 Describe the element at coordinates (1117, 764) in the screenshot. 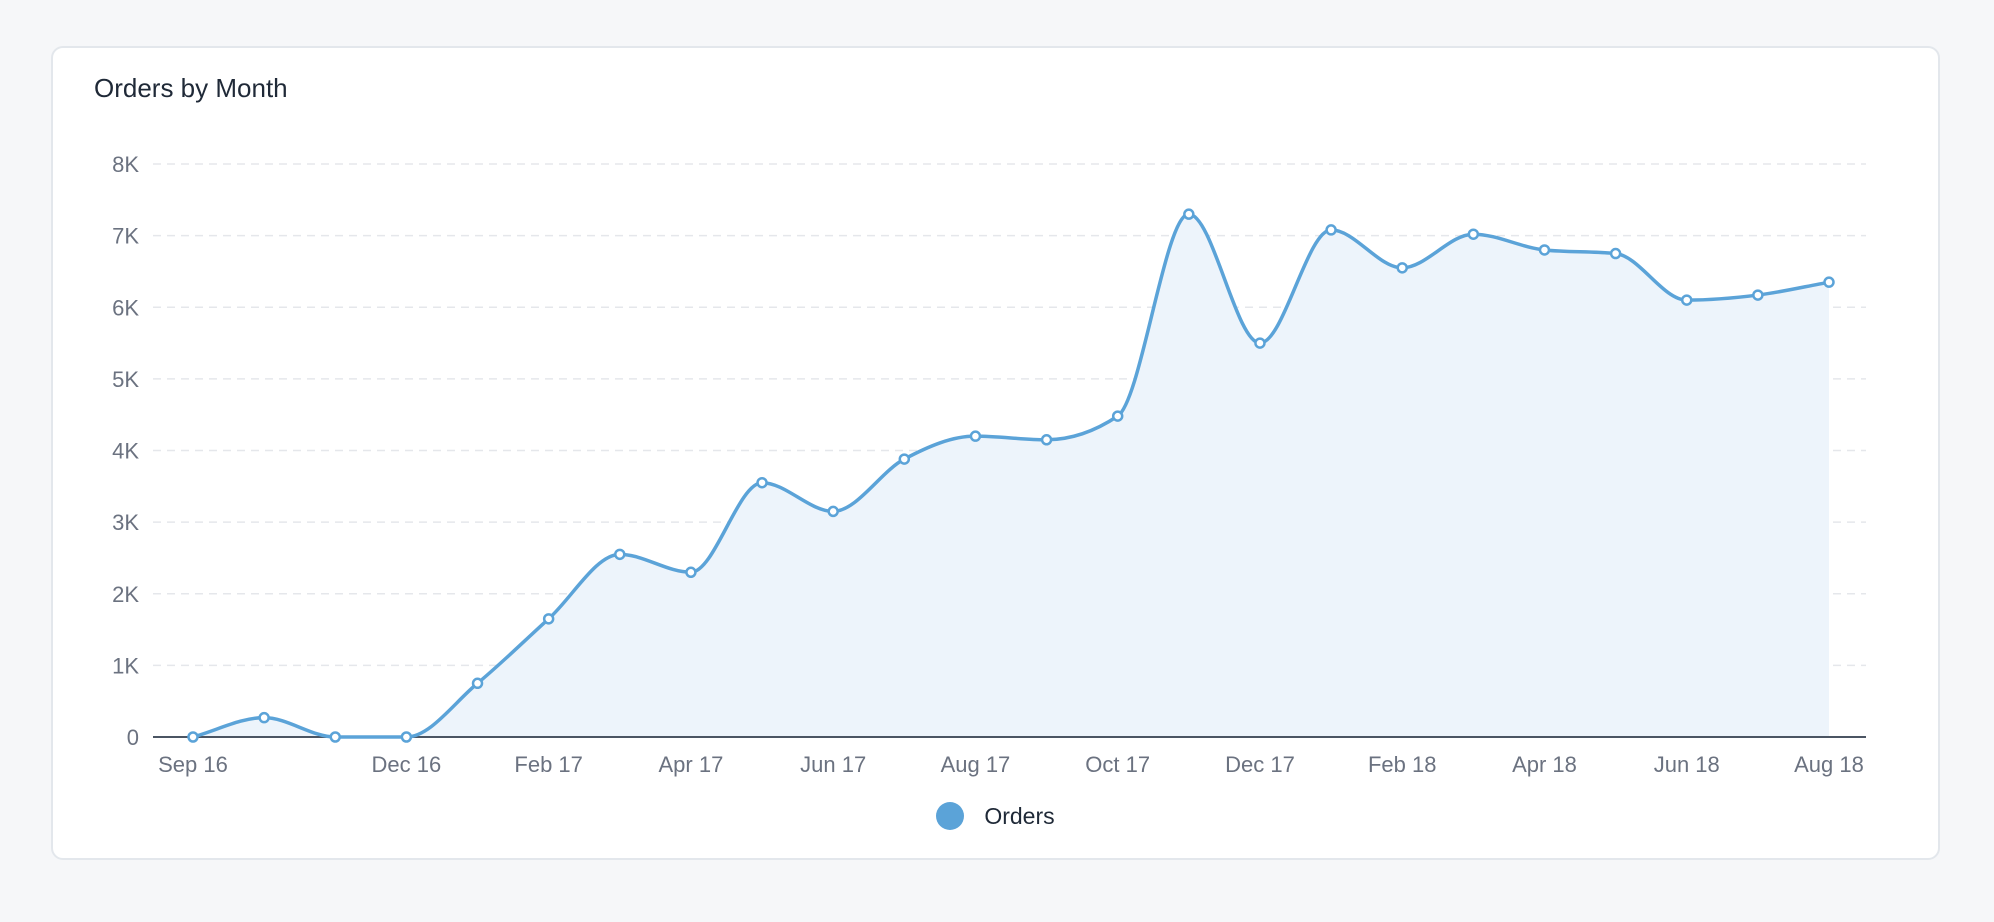

I see `x-tick-label: Oct 17` at that location.